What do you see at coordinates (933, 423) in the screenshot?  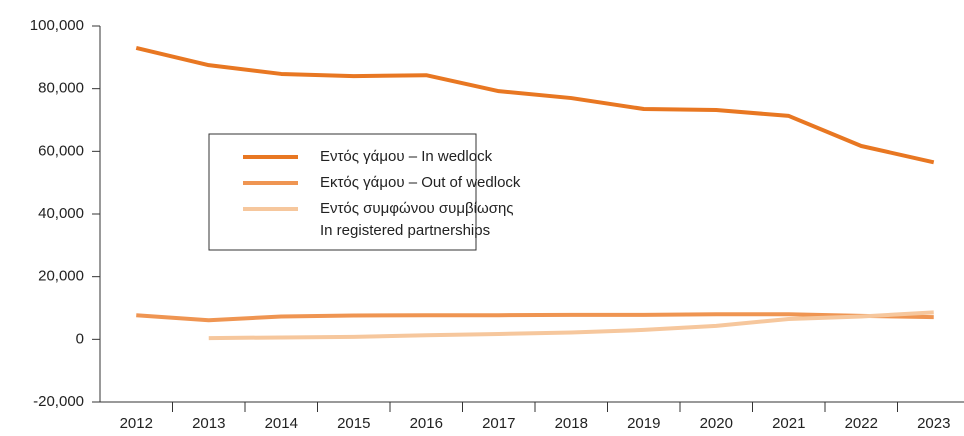 I see `x-tick-label: 2023` at bounding box center [933, 423].